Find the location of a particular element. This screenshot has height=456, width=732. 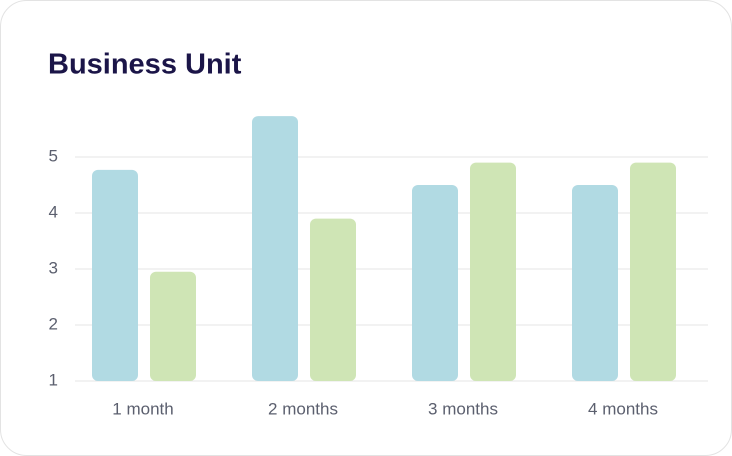

y-tick-label: 3 is located at coordinates (53, 267).